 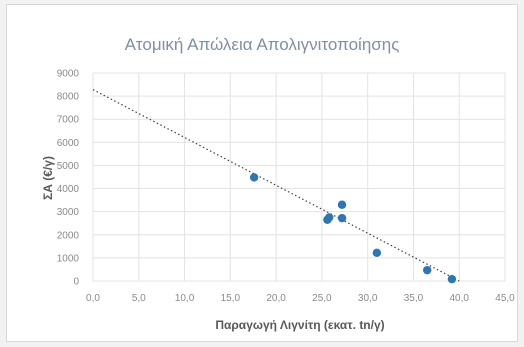 I want to click on chart-title: Ατομική Απώλεια Απολιγνιτοποίησης, so click(x=262, y=44).